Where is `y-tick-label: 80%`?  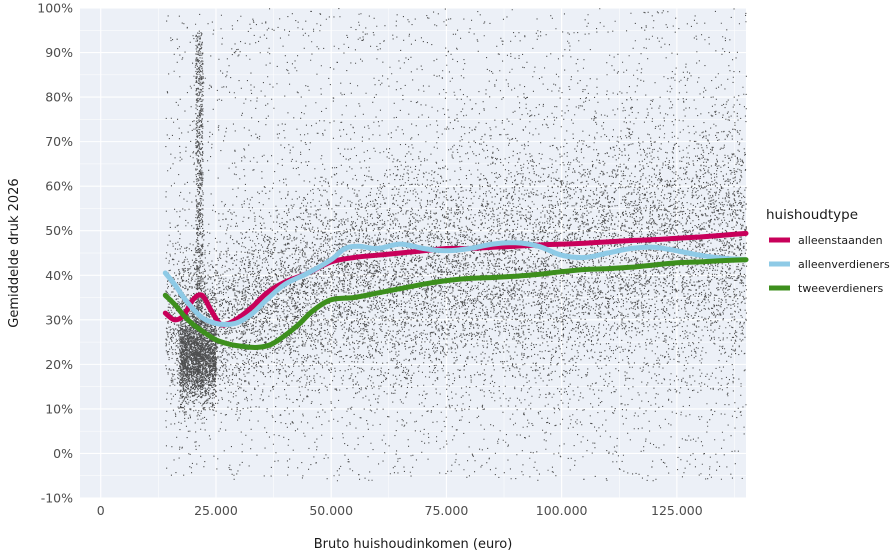
y-tick-label: 80% is located at coordinates (59, 97).